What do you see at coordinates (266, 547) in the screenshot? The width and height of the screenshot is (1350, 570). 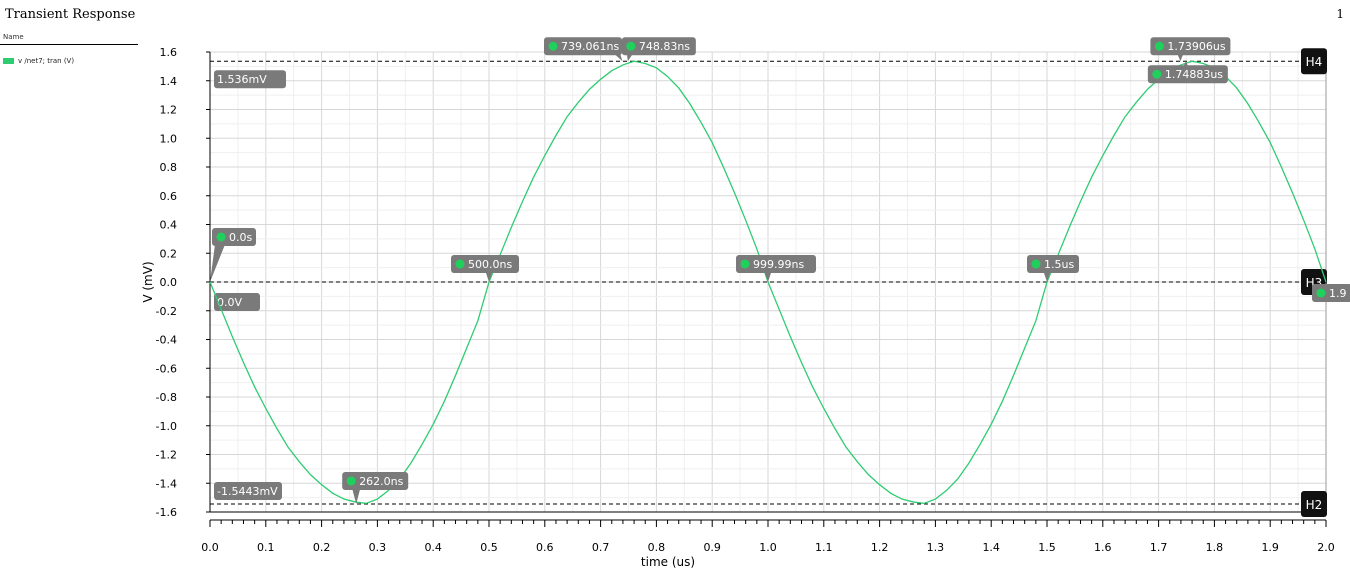 I see `x-tick-label: 0.1` at bounding box center [266, 547].